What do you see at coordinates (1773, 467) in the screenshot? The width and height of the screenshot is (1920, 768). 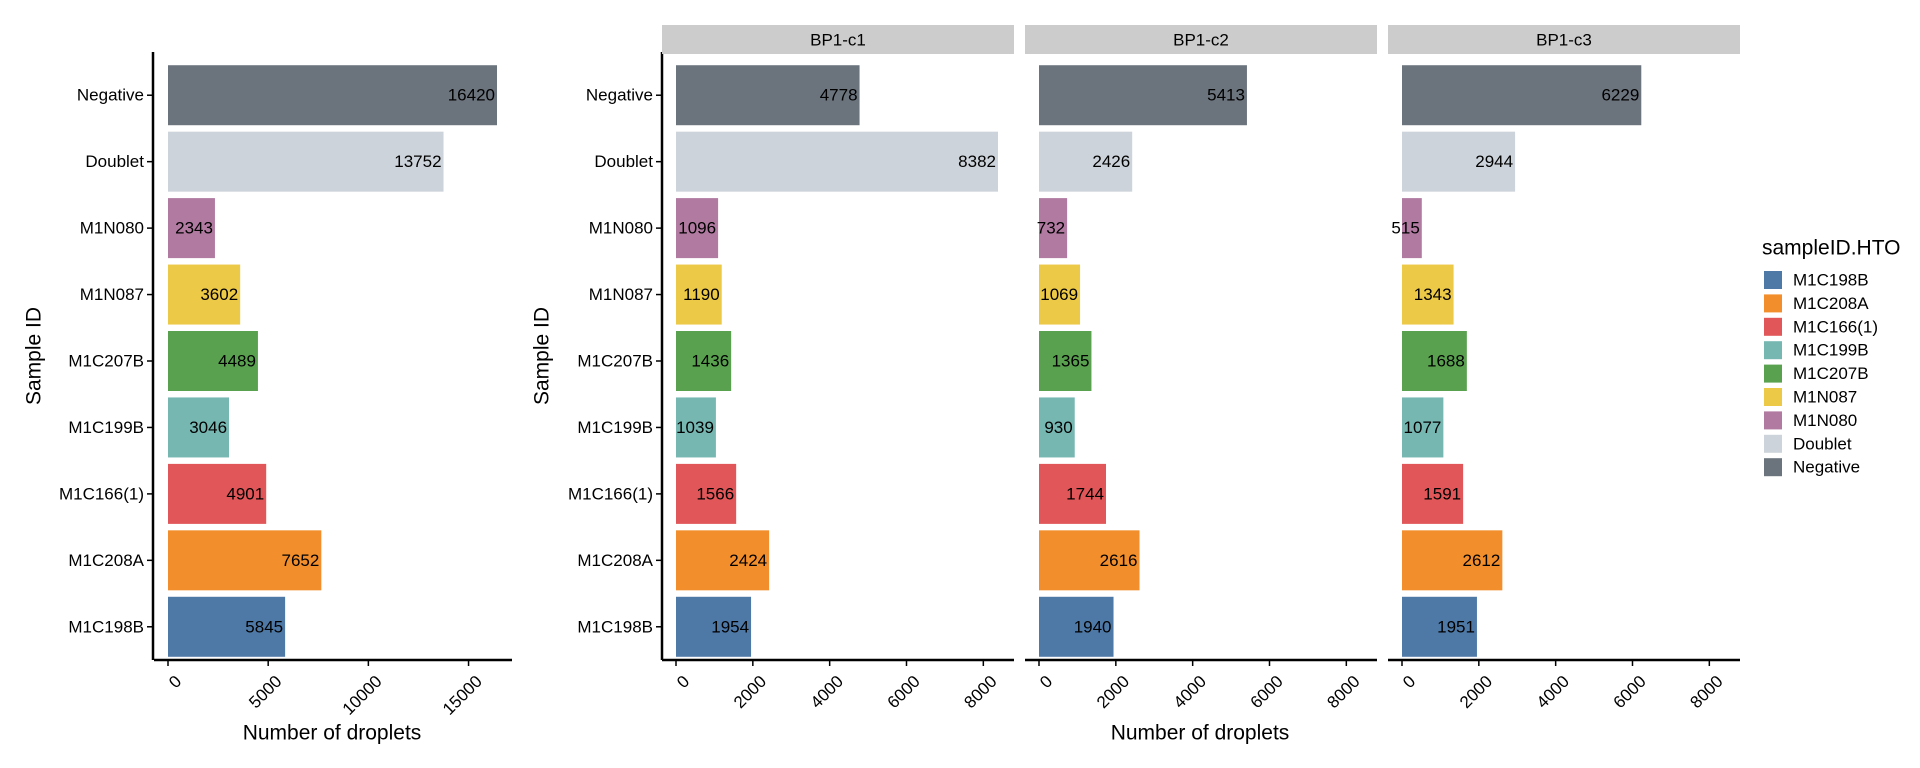 I see `legend-swatch-negative` at bounding box center [1773, 467].